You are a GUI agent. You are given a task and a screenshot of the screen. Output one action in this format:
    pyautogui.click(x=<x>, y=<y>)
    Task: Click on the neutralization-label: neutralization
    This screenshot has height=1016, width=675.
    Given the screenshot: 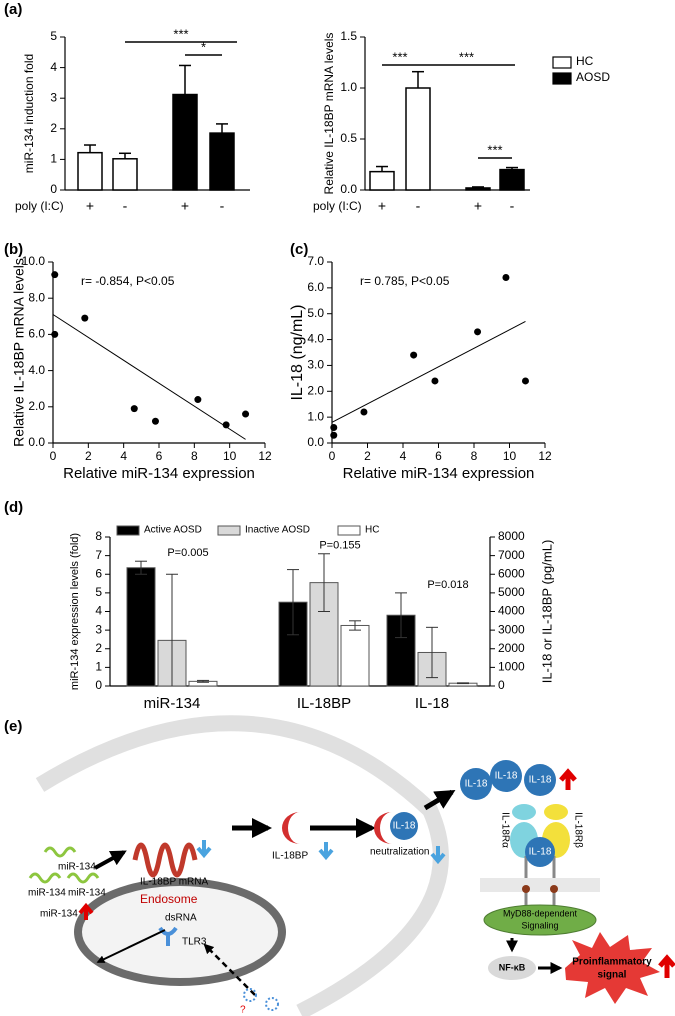 What is the action you would take?
    pyautogui.click(x=399, y=852)
    